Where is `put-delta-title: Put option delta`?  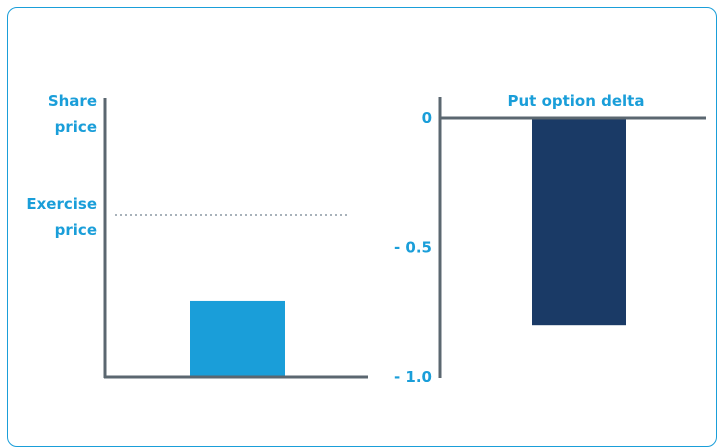
put-delta-title: Put option delta is located at coordinates (576, 101).